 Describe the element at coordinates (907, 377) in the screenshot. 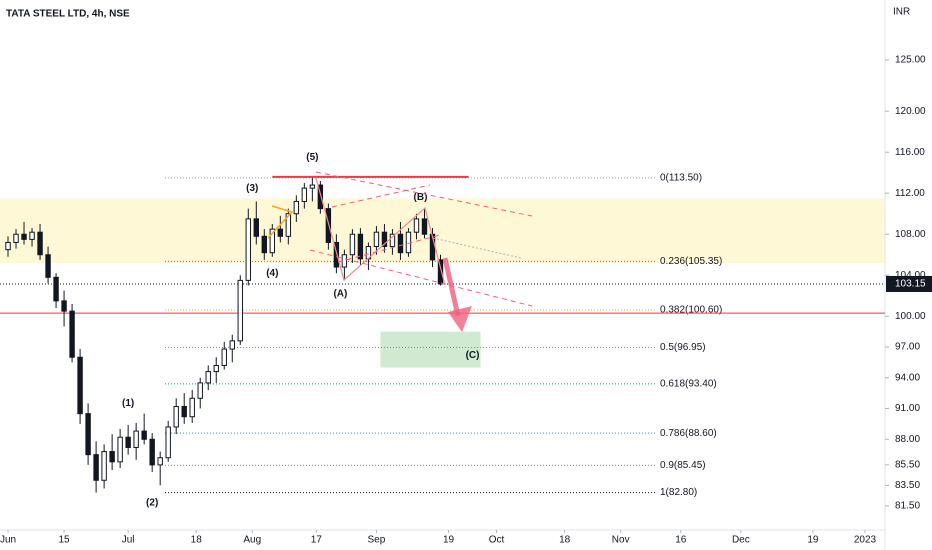

I see `y-tick-label: 94.00` at that location.